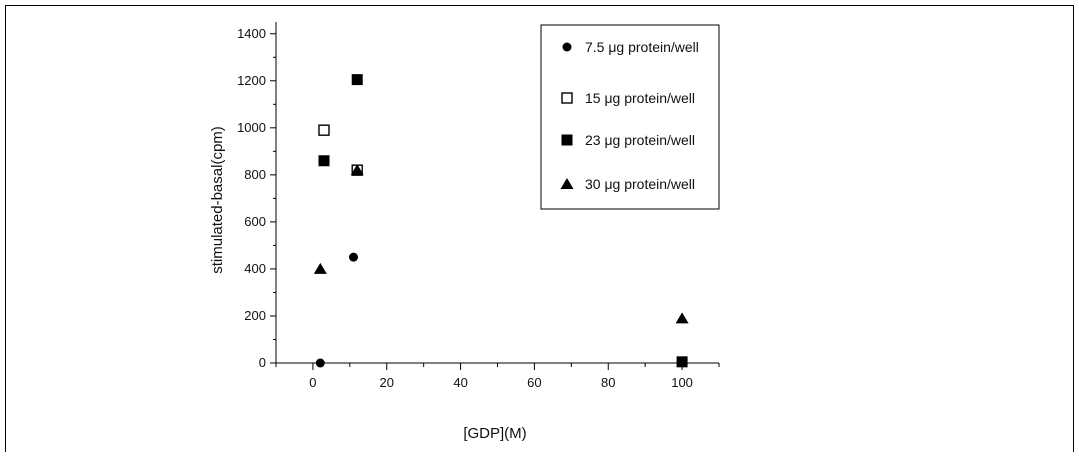 The height and width of the screenshot is (457, 1079). Describe the element at coordinates (255, 174) in the screenshot. I see `y-tick-label: 800` at that location.